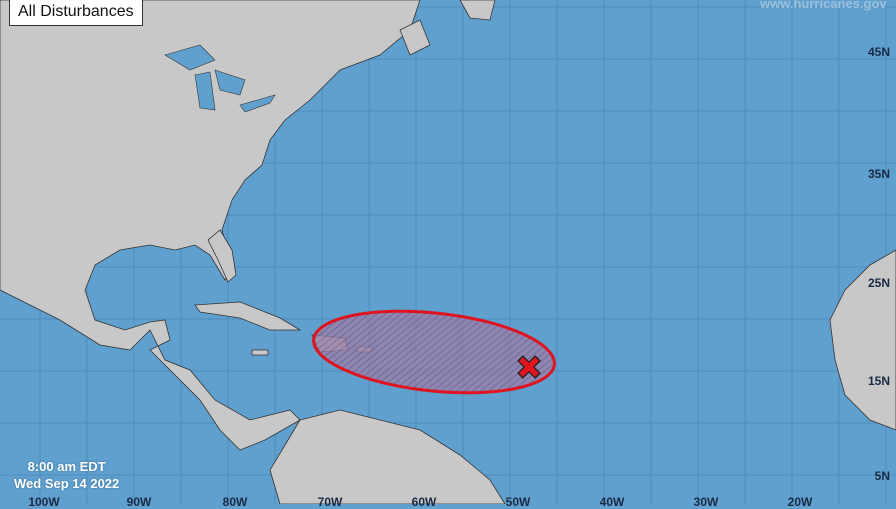 The width and height of the screenshot is (896, 509). Describe the element at coordinates (44, 502) in the screenshot. I see `lon-label: 100W` at that location.